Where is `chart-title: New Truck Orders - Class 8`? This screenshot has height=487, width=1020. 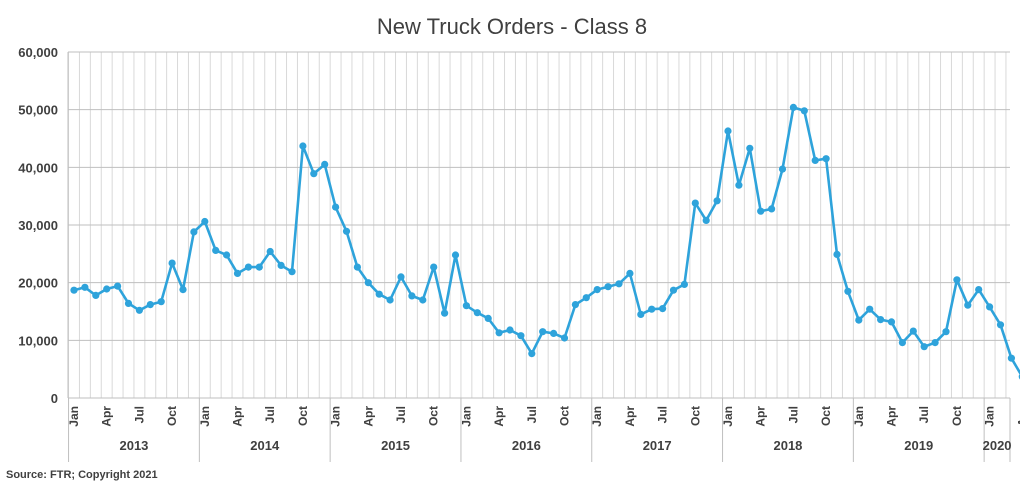
chart-title: New Truck Orders - Class 8 is located at coordinates (512, 26).